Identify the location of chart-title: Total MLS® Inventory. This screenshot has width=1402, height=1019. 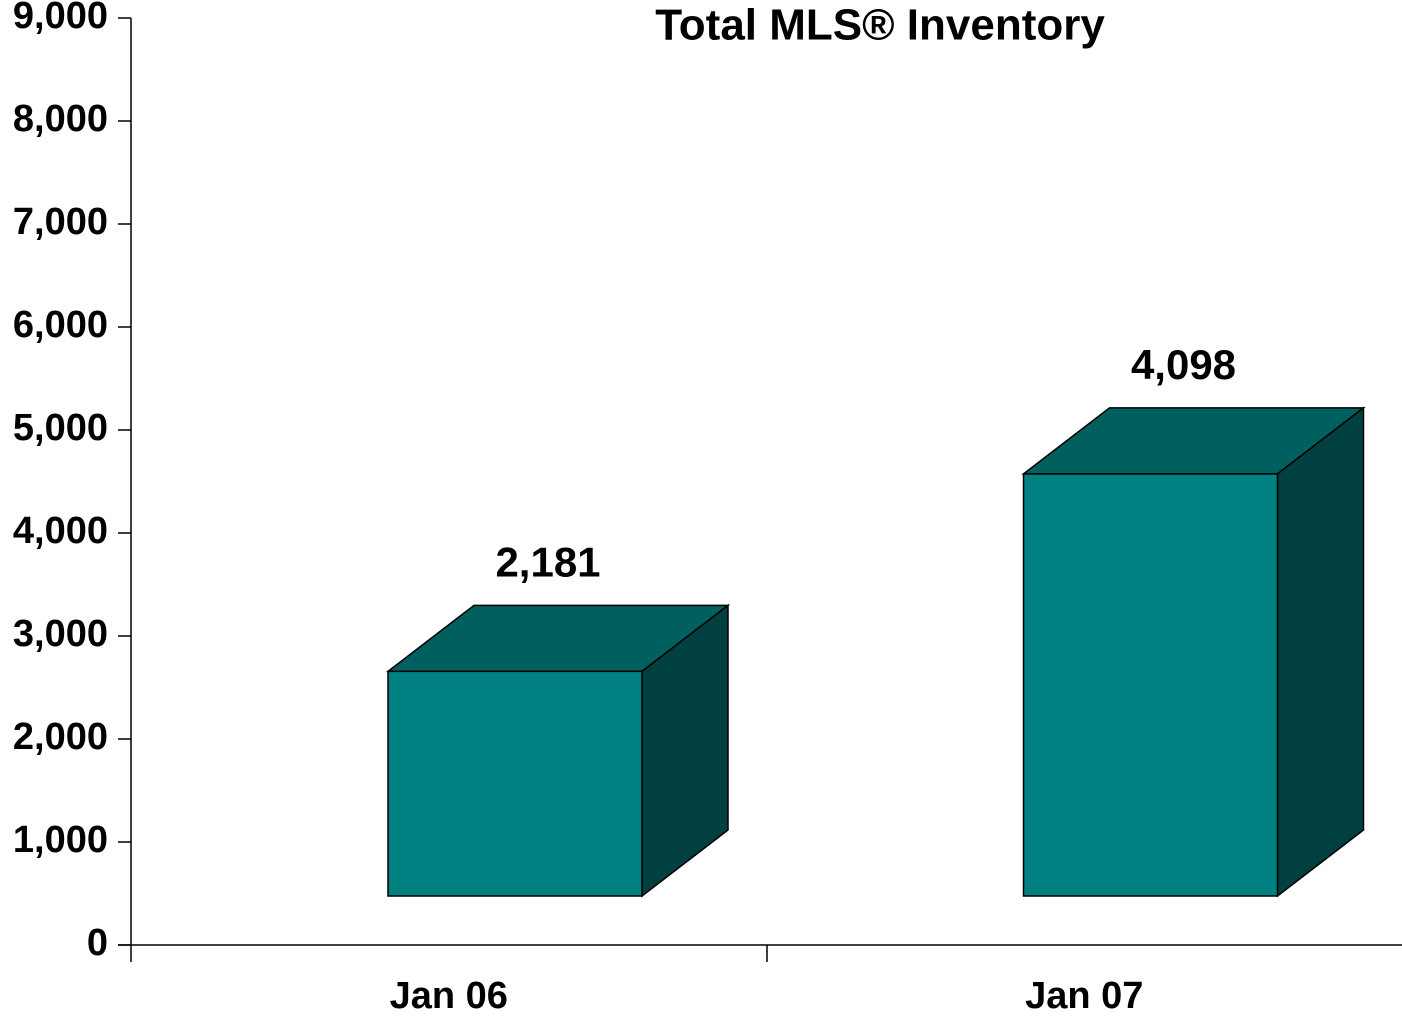
(880, 25).